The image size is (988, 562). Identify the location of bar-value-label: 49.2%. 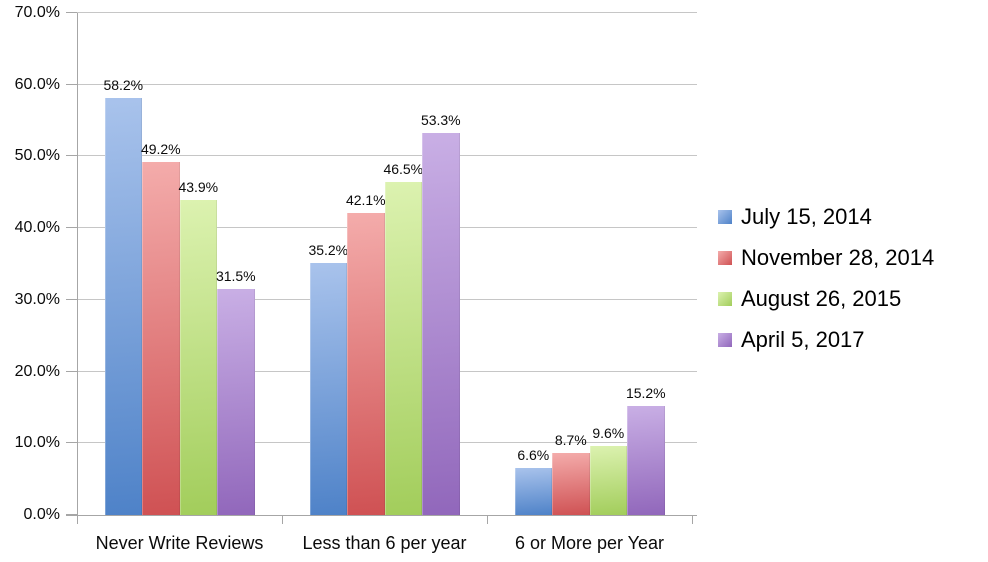
(160, 149).